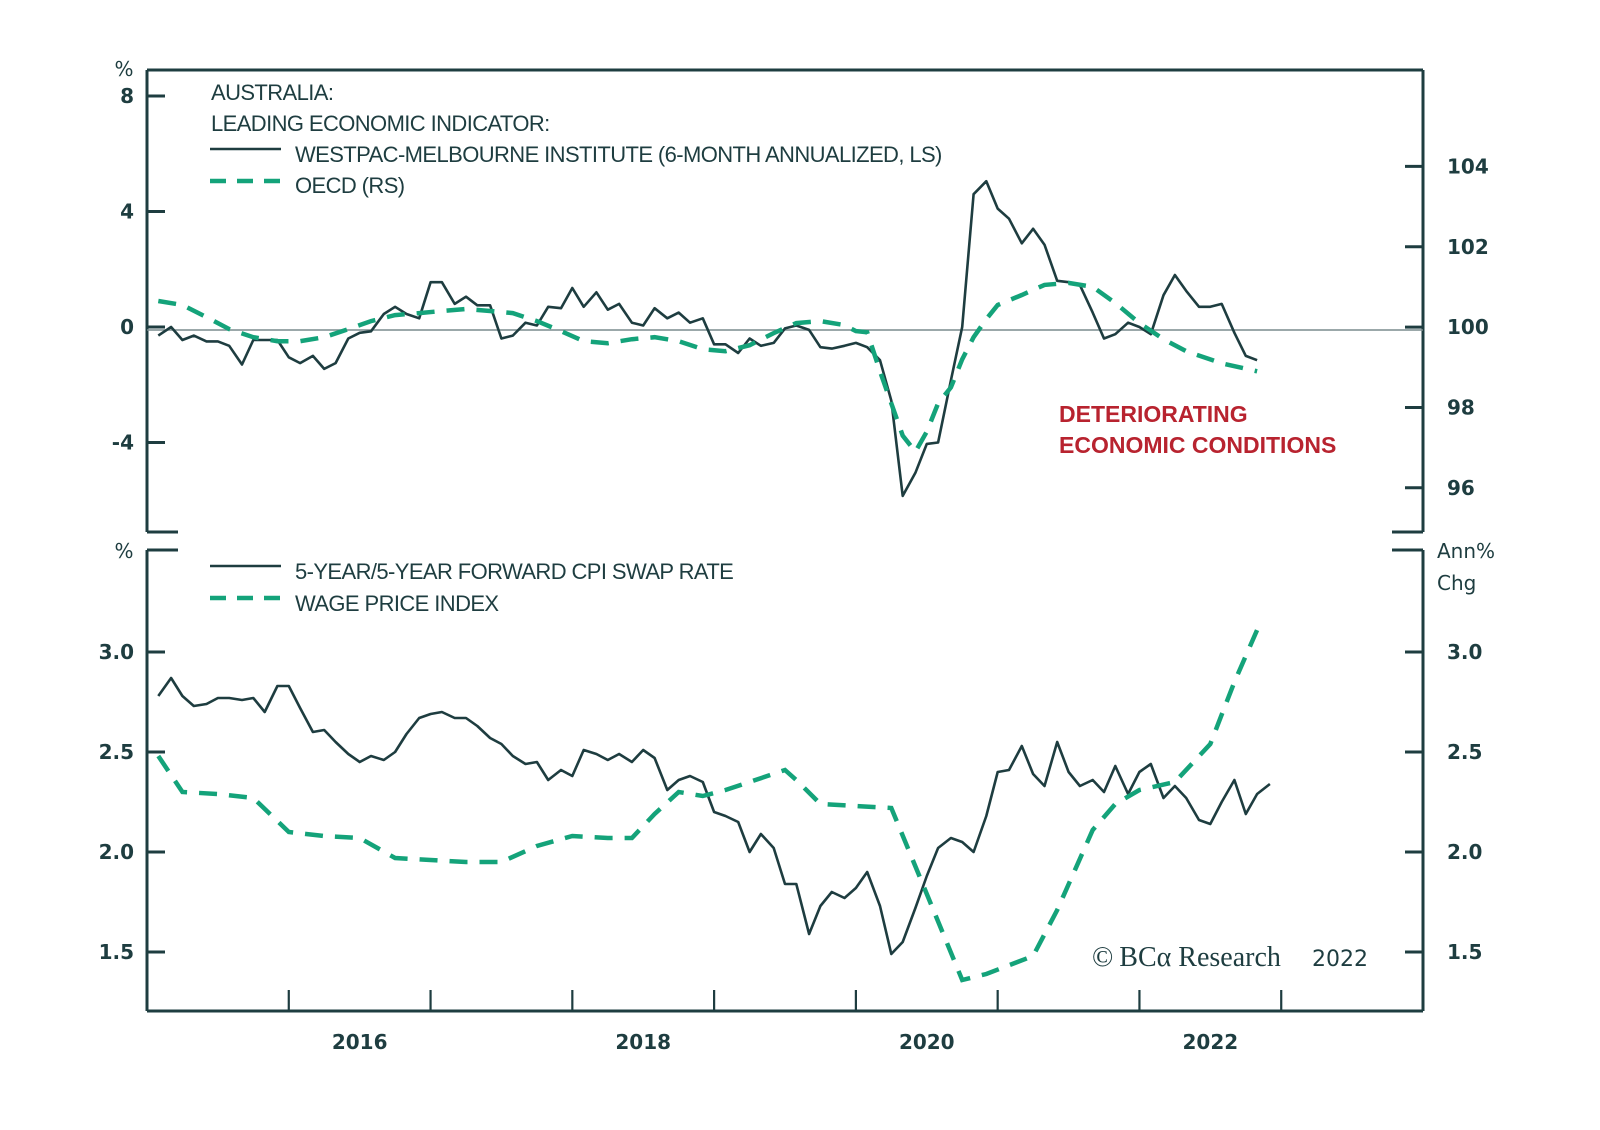 The width and height of the screenshot is (1600, 1130). Describe the element at coordinates (927, 1042) in the screenshot. I see `x-axis-tick-label: 2020` at that location.